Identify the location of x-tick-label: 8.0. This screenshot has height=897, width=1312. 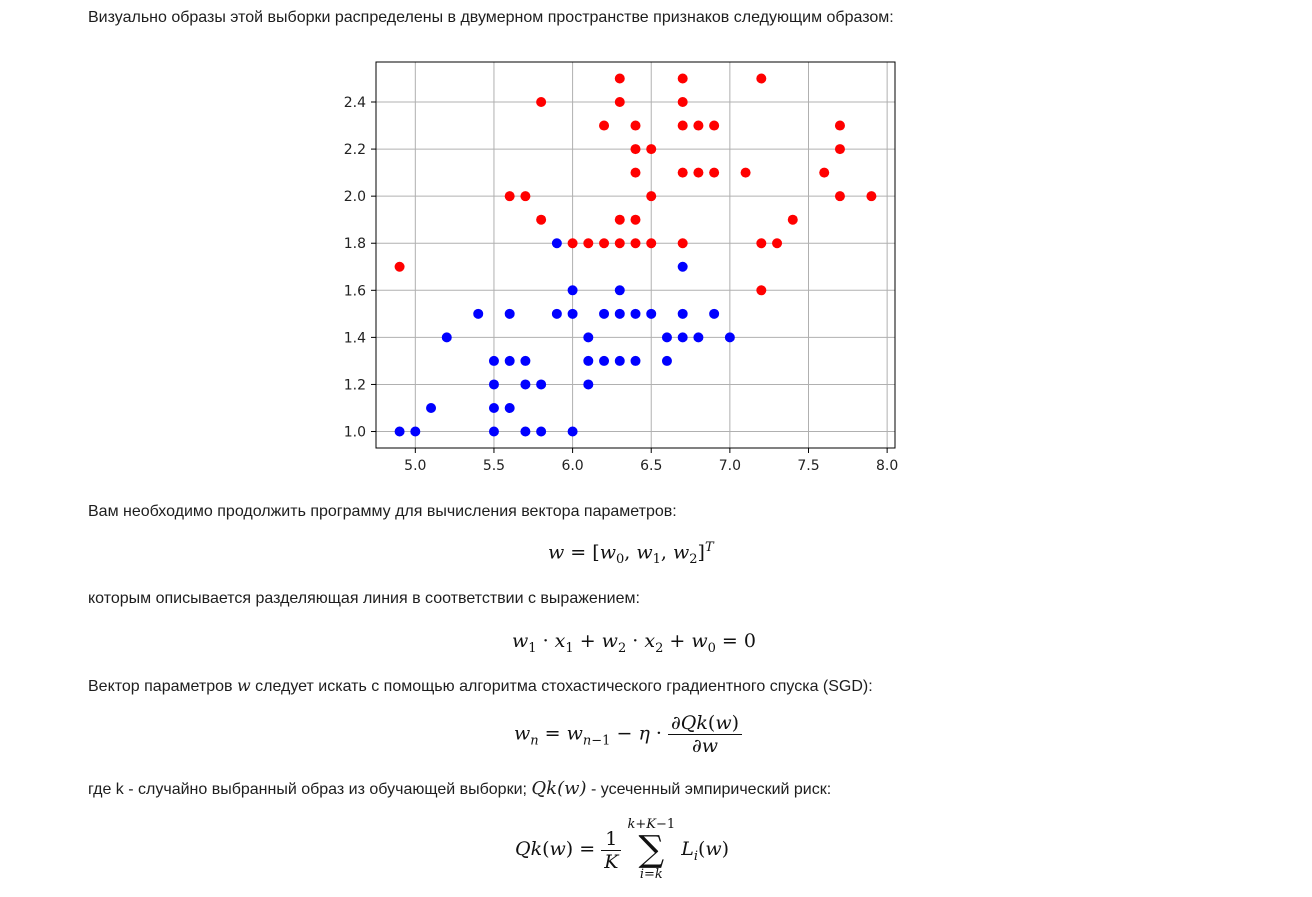
(887, 466).